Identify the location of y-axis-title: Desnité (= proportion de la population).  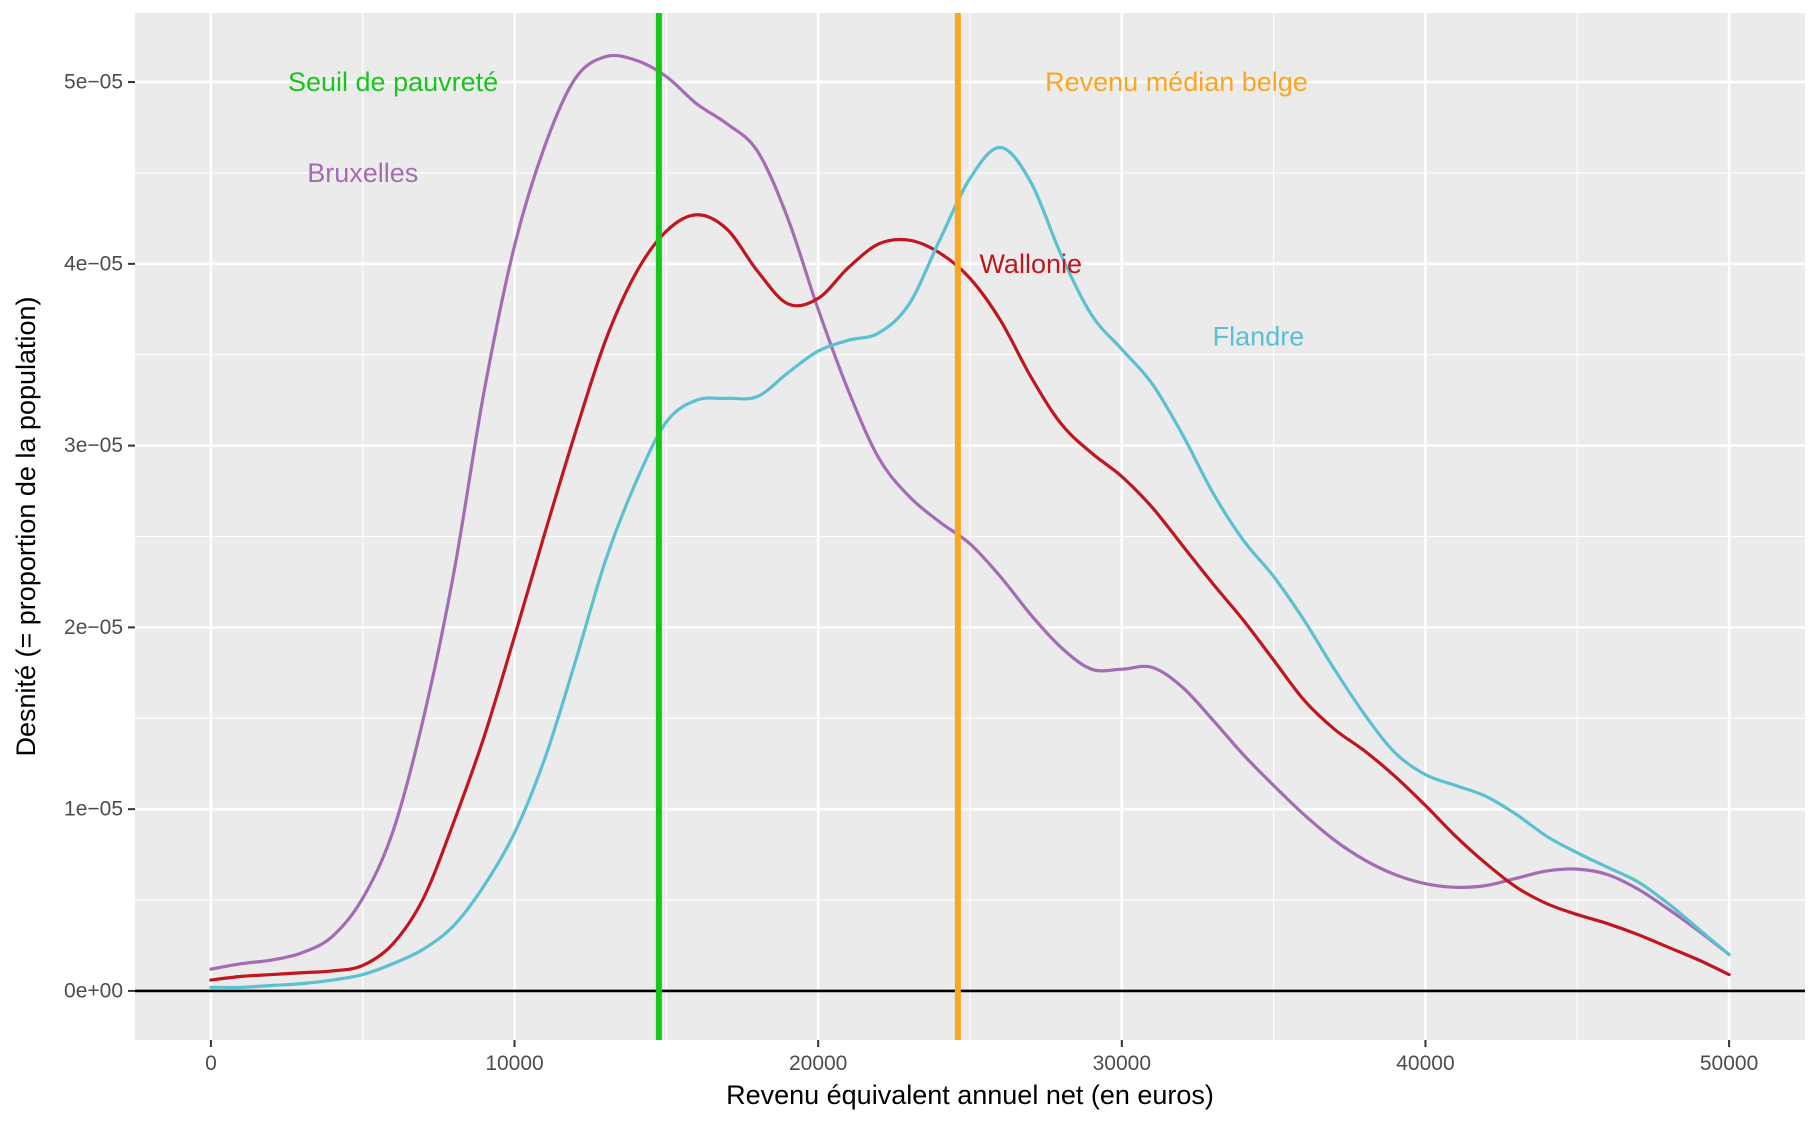
(26, 526).